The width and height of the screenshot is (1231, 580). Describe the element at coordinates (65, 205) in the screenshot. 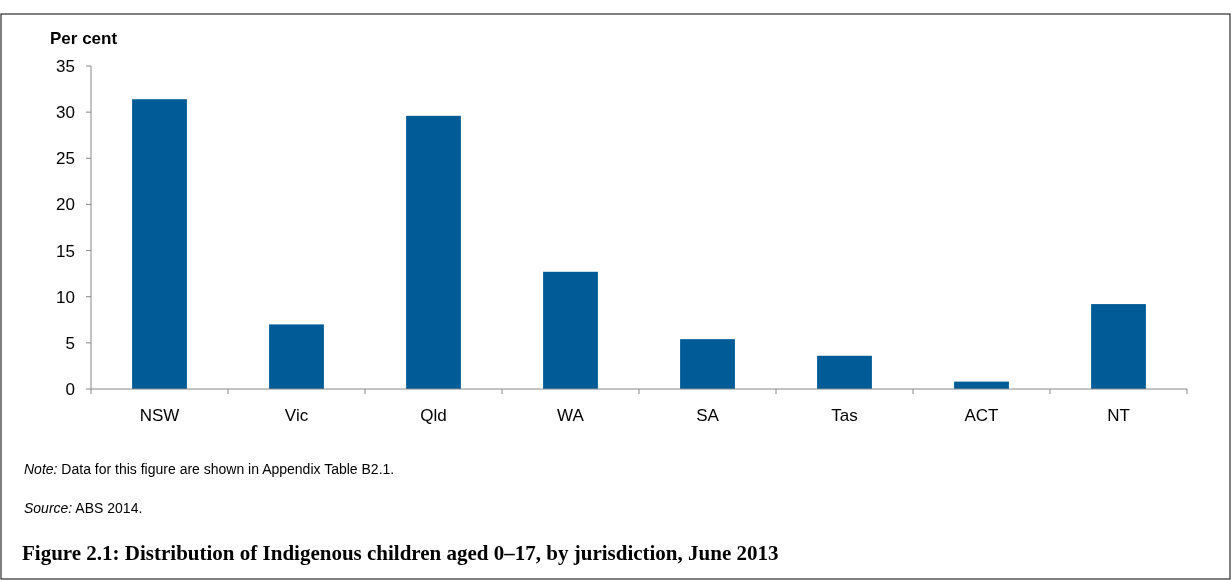

I see `y-tick-label: 20` at that location.